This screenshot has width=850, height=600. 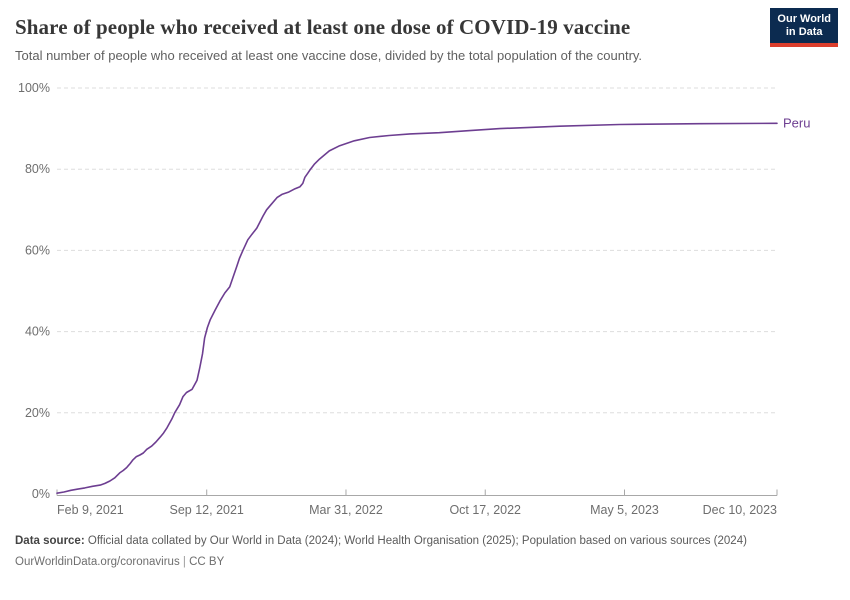 What do you see at coordinates (90, 510) in the screenshot?
I see `x-axis-tick-label: Feb 9, 2021` at bounding box center [90, 510].